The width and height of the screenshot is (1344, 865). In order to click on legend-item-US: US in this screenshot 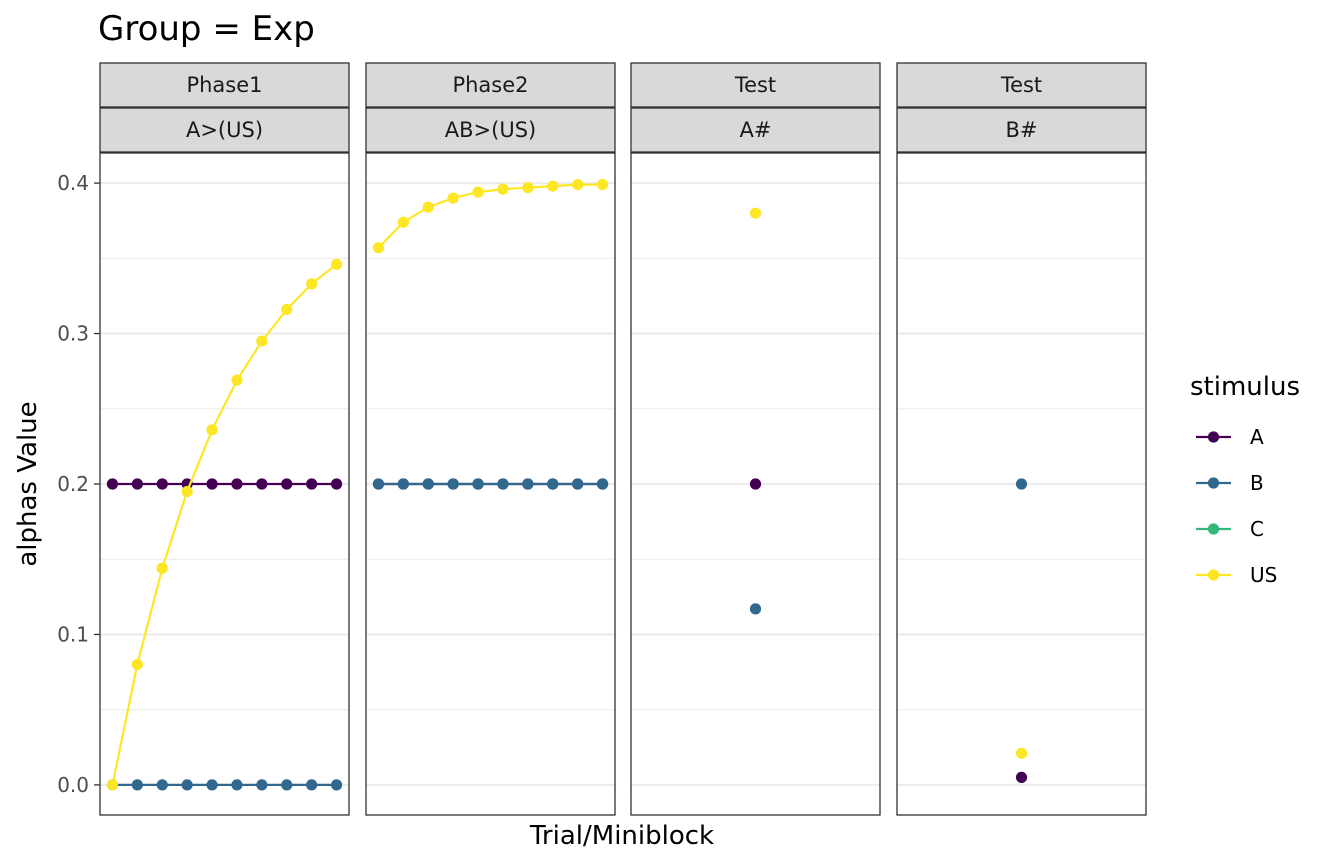, I will do `click(1236, 575)`.